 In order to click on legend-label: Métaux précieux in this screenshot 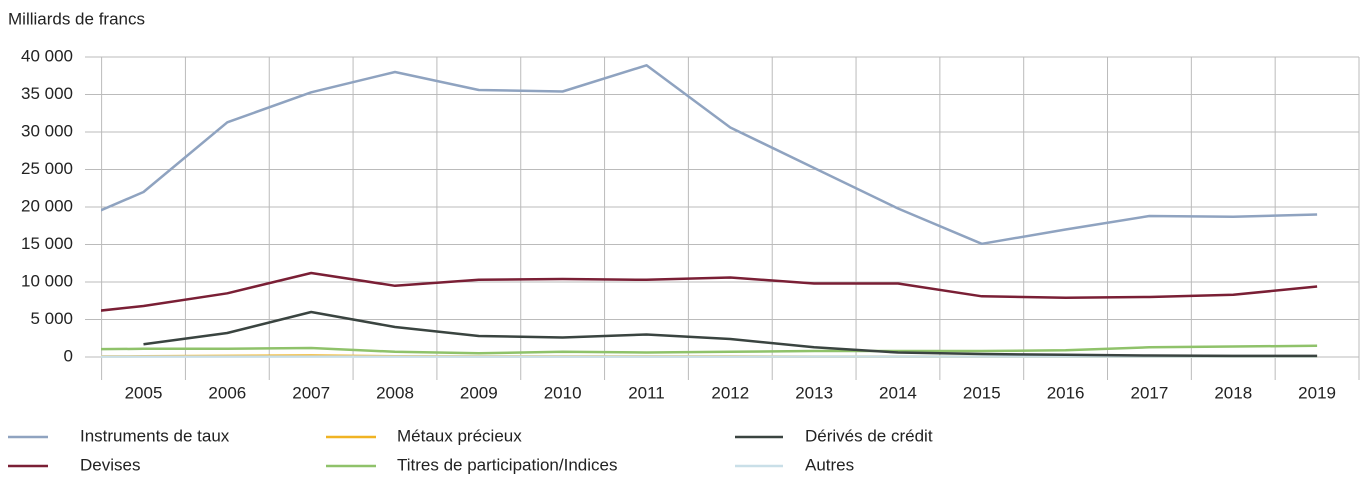, I will do `click(459, 435)`.